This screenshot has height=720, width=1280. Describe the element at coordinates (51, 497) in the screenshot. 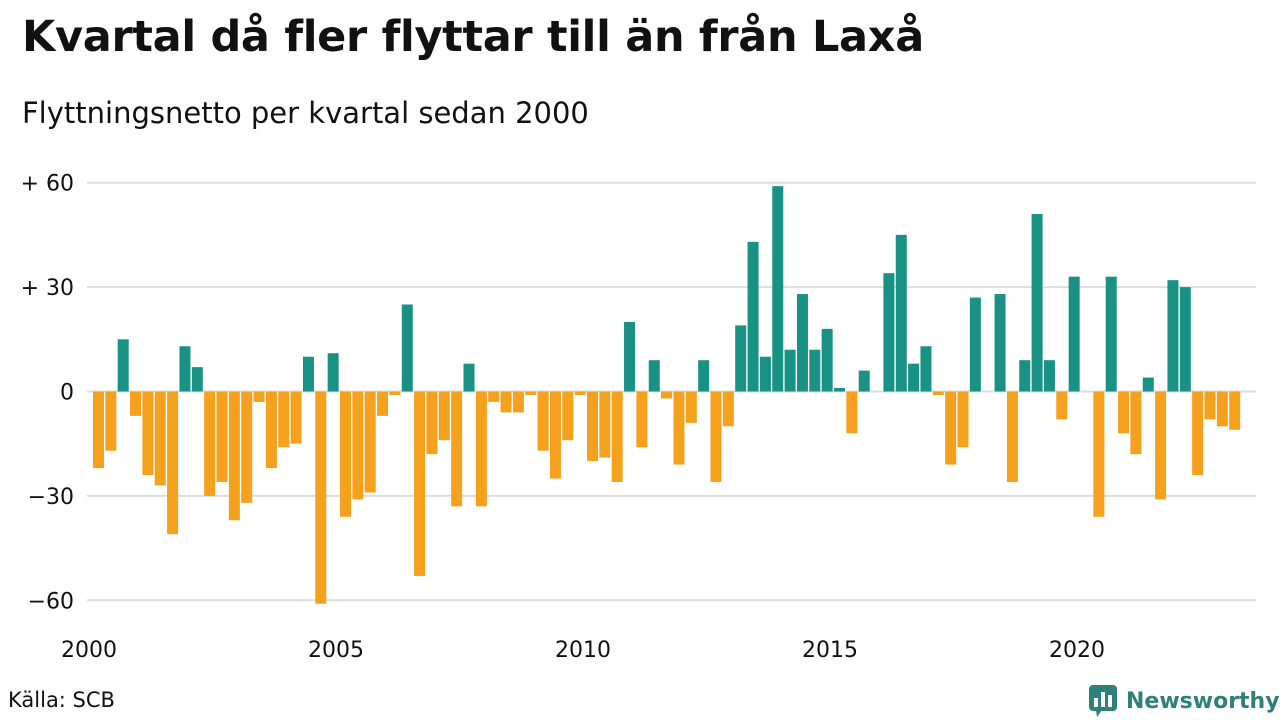

I see `y-tick-label: −30` at that location.